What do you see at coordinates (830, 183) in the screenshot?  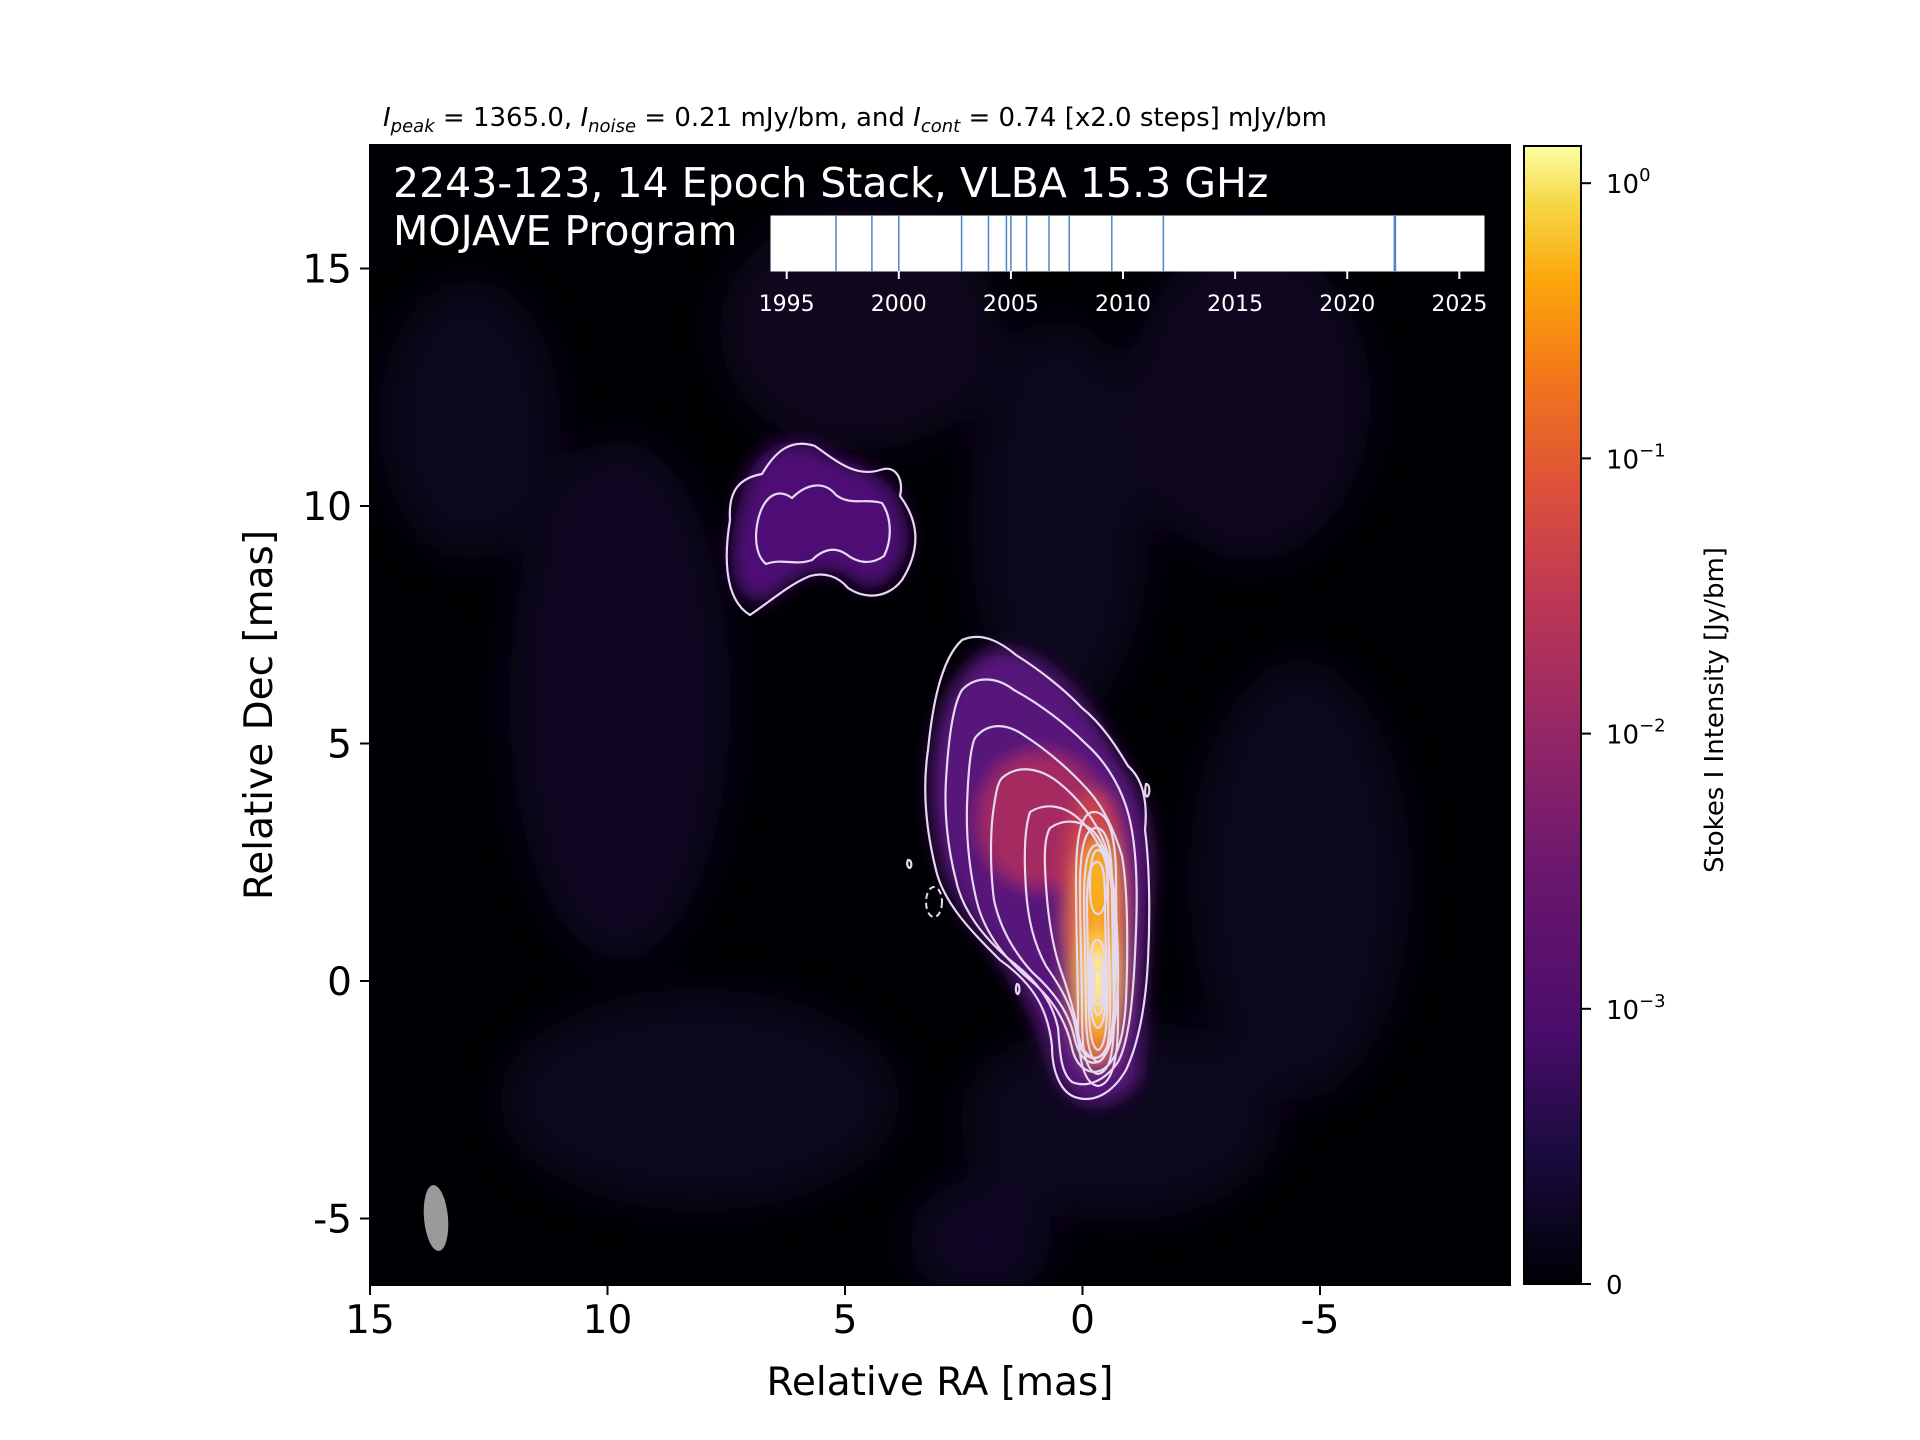 I see `title-line-1: 2243-123, 14 Epoch Stack, VLBA 15.3 GHz` at bounding box center [830, 183].